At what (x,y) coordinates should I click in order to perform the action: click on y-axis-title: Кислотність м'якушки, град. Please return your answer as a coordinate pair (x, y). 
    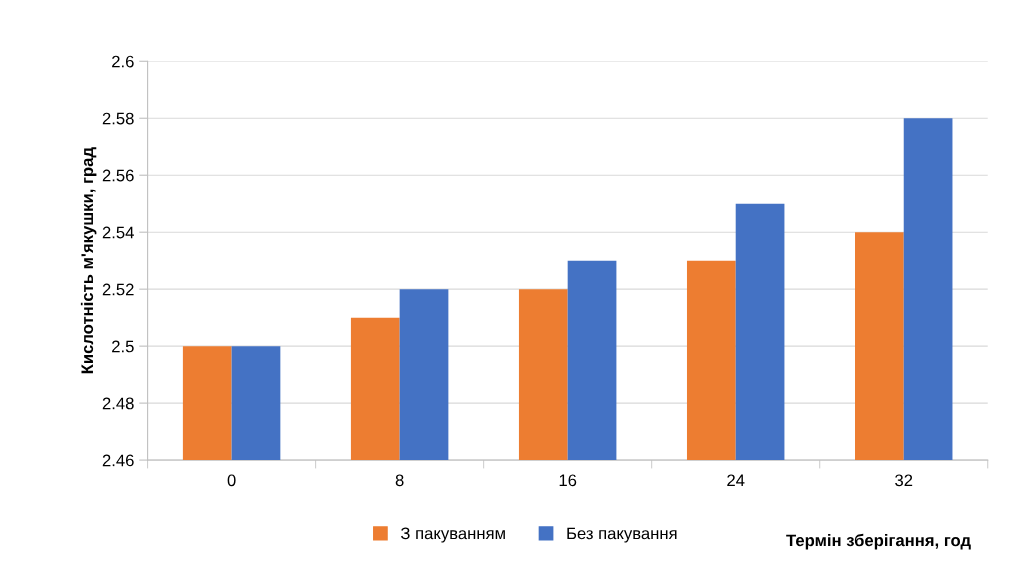
    Looking at the image, I should click on (88, 260).